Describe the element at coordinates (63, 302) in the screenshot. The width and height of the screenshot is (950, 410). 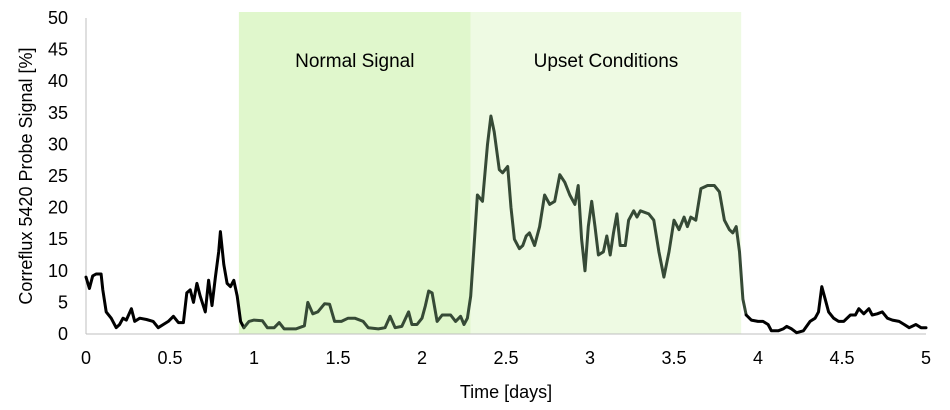
I see `y-tick-label: 5` at that location.